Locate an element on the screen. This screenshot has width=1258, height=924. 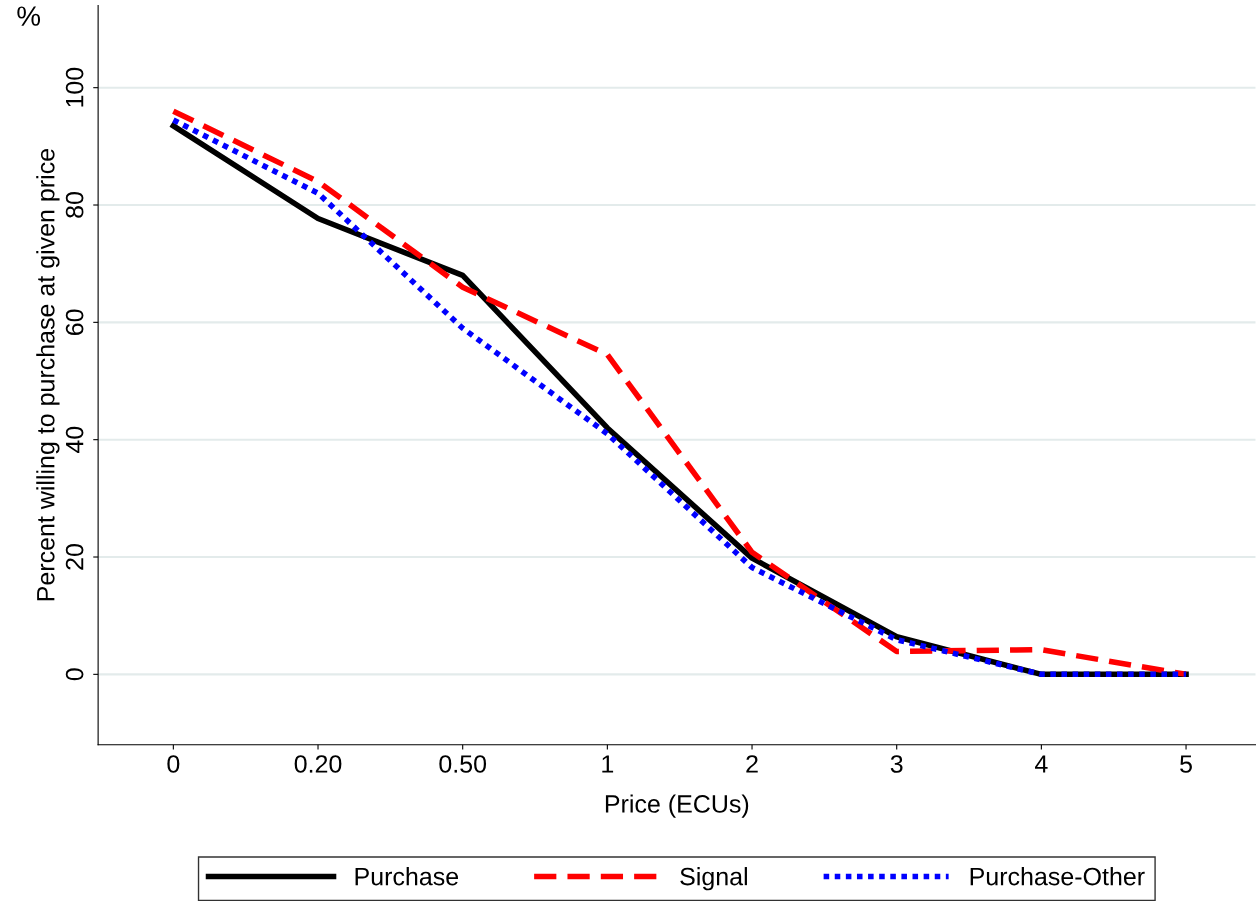
x-tick-label: 0.20 is located at coordinates (318, 764).